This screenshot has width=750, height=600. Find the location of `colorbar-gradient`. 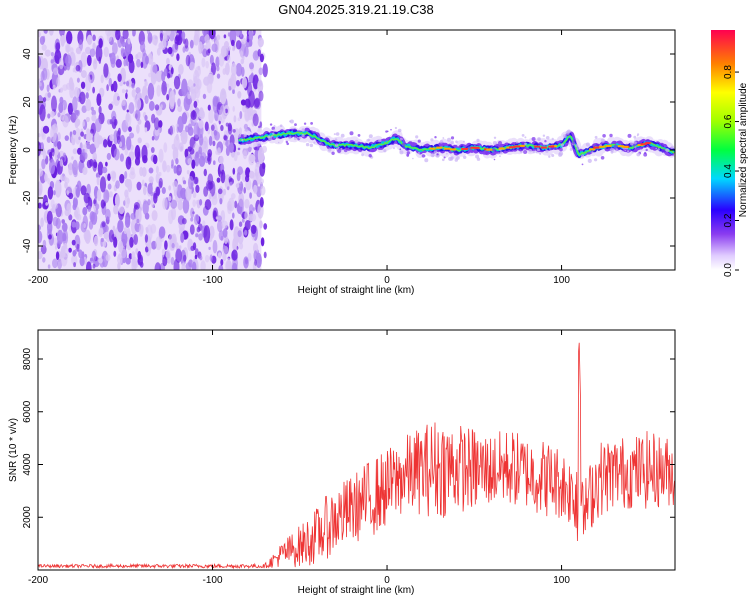

colorbar-gradient is located at coordinates (723, 150).